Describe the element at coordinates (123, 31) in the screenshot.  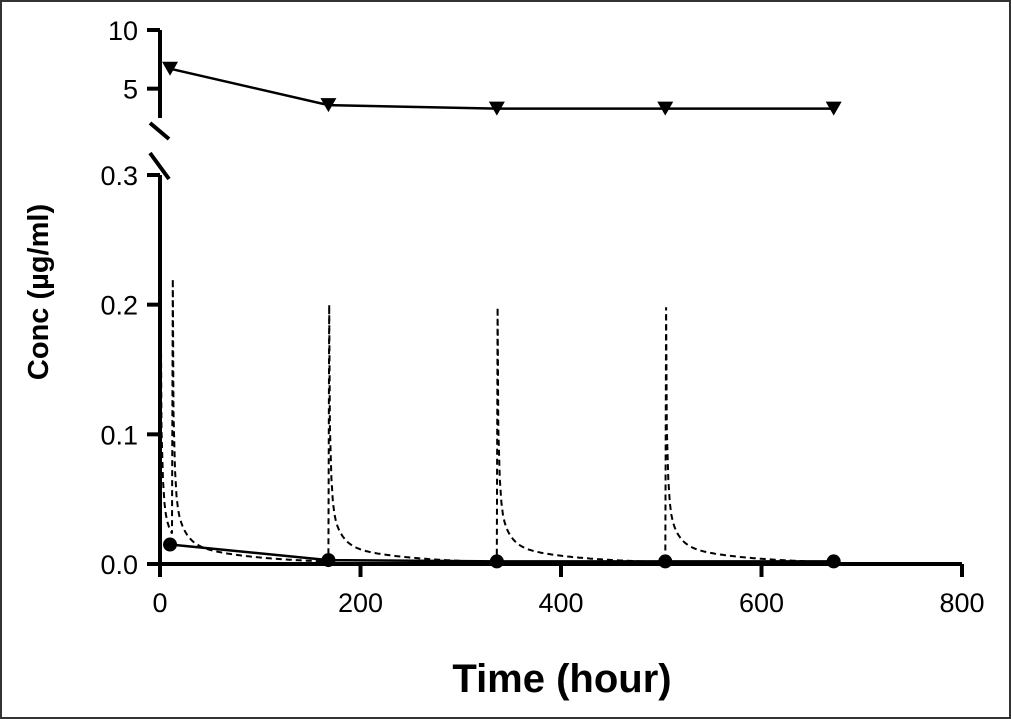
I see `y-tick-label-upper: 10` at that location.